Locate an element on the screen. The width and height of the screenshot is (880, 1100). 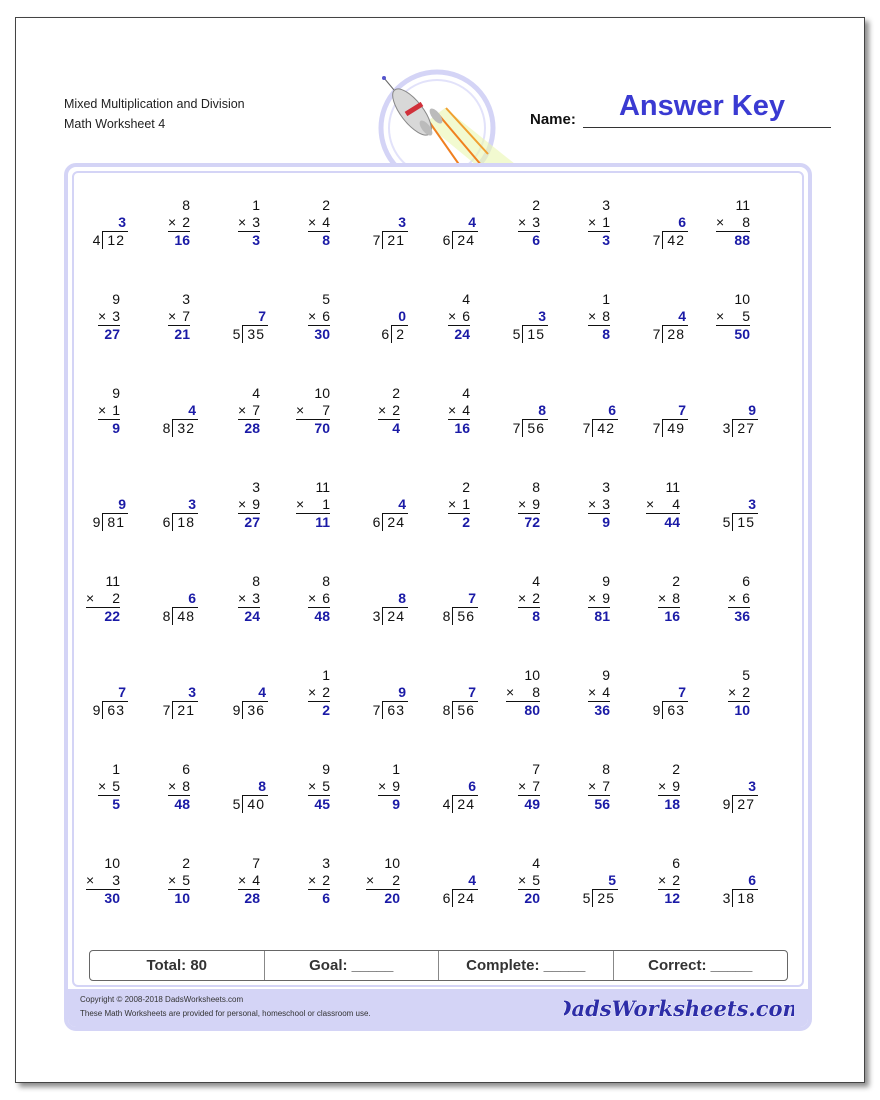
multiplier: 7 is located at coordinates (256, 410).